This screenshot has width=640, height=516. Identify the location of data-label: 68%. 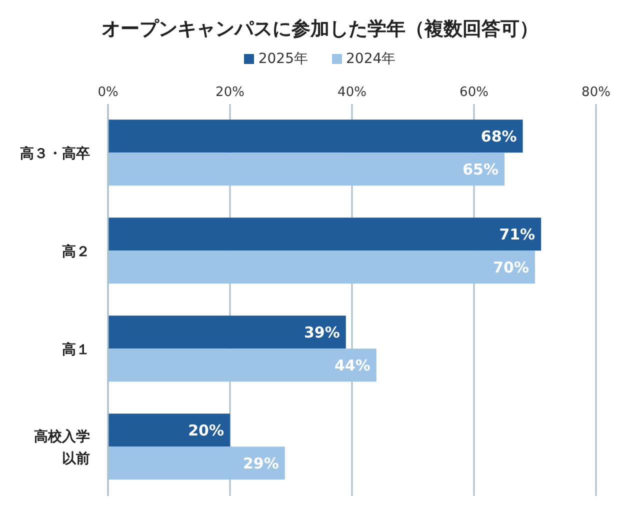
(498, 137).